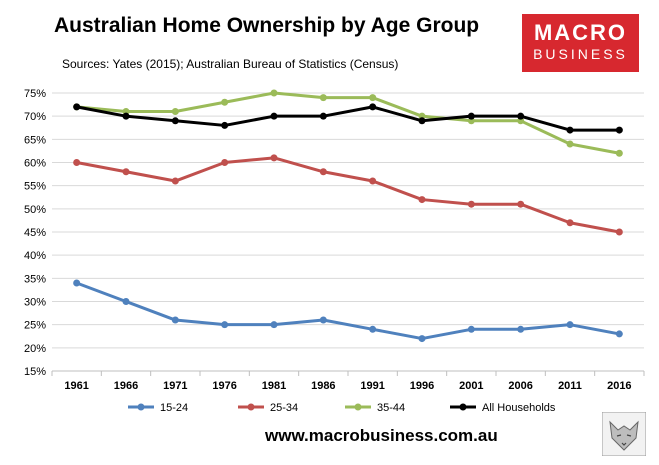 This screenshot has height=465, width=659. I want to click on legend-label: 35-44, so click(391, 408).